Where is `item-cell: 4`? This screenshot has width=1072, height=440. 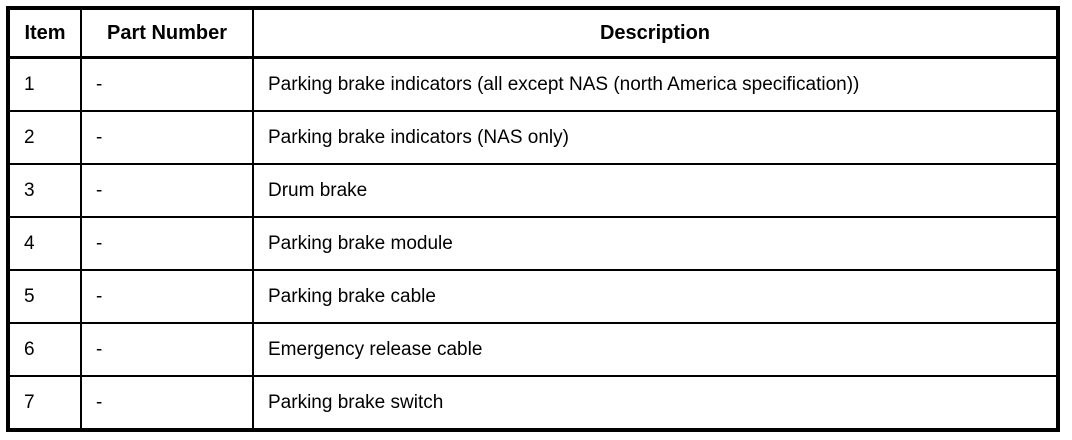
item-cell: 4 is located at coordinates (44, 243).